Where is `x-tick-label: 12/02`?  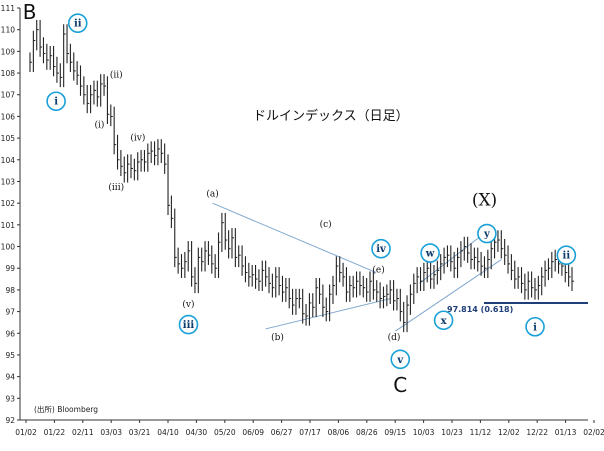
x-tick-label: 12/02 is located at coordinates (509, 432).